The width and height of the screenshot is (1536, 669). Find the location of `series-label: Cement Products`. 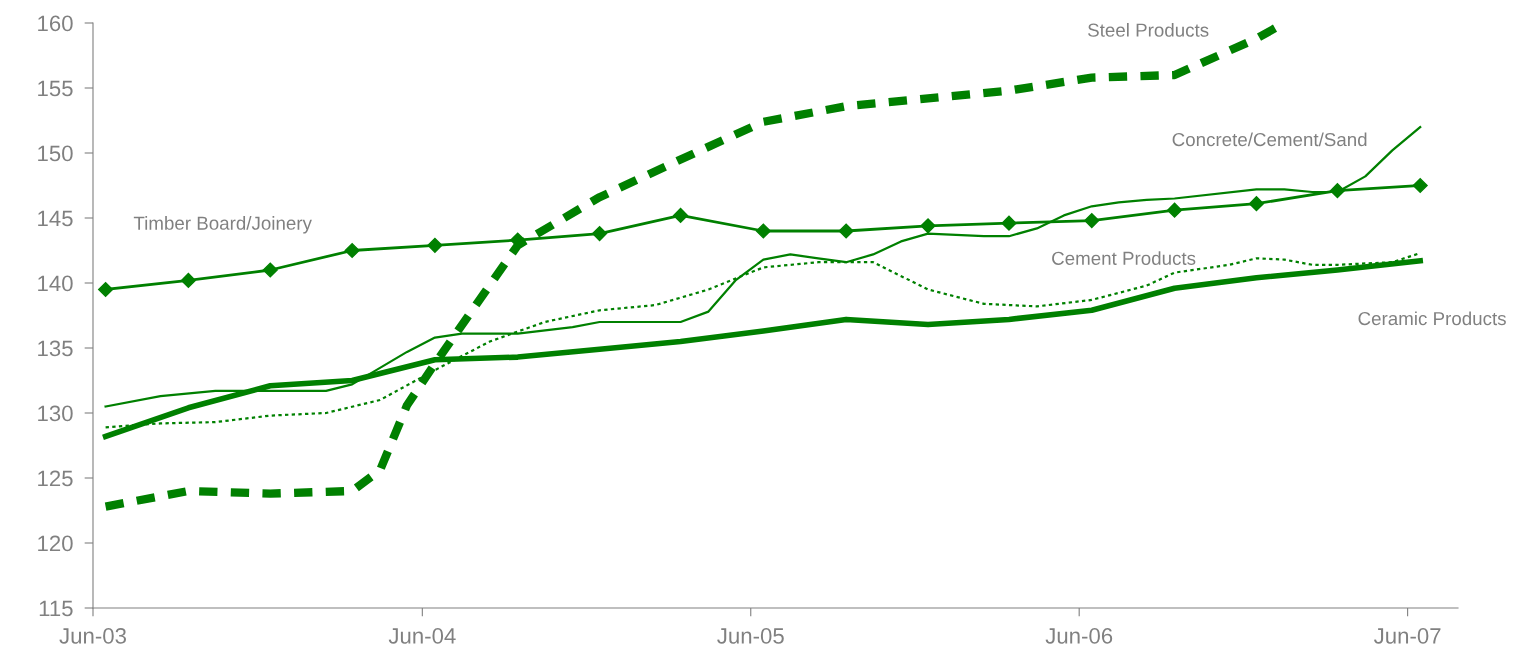

series-label: Cement Products is located at coordinates (1124, 258).